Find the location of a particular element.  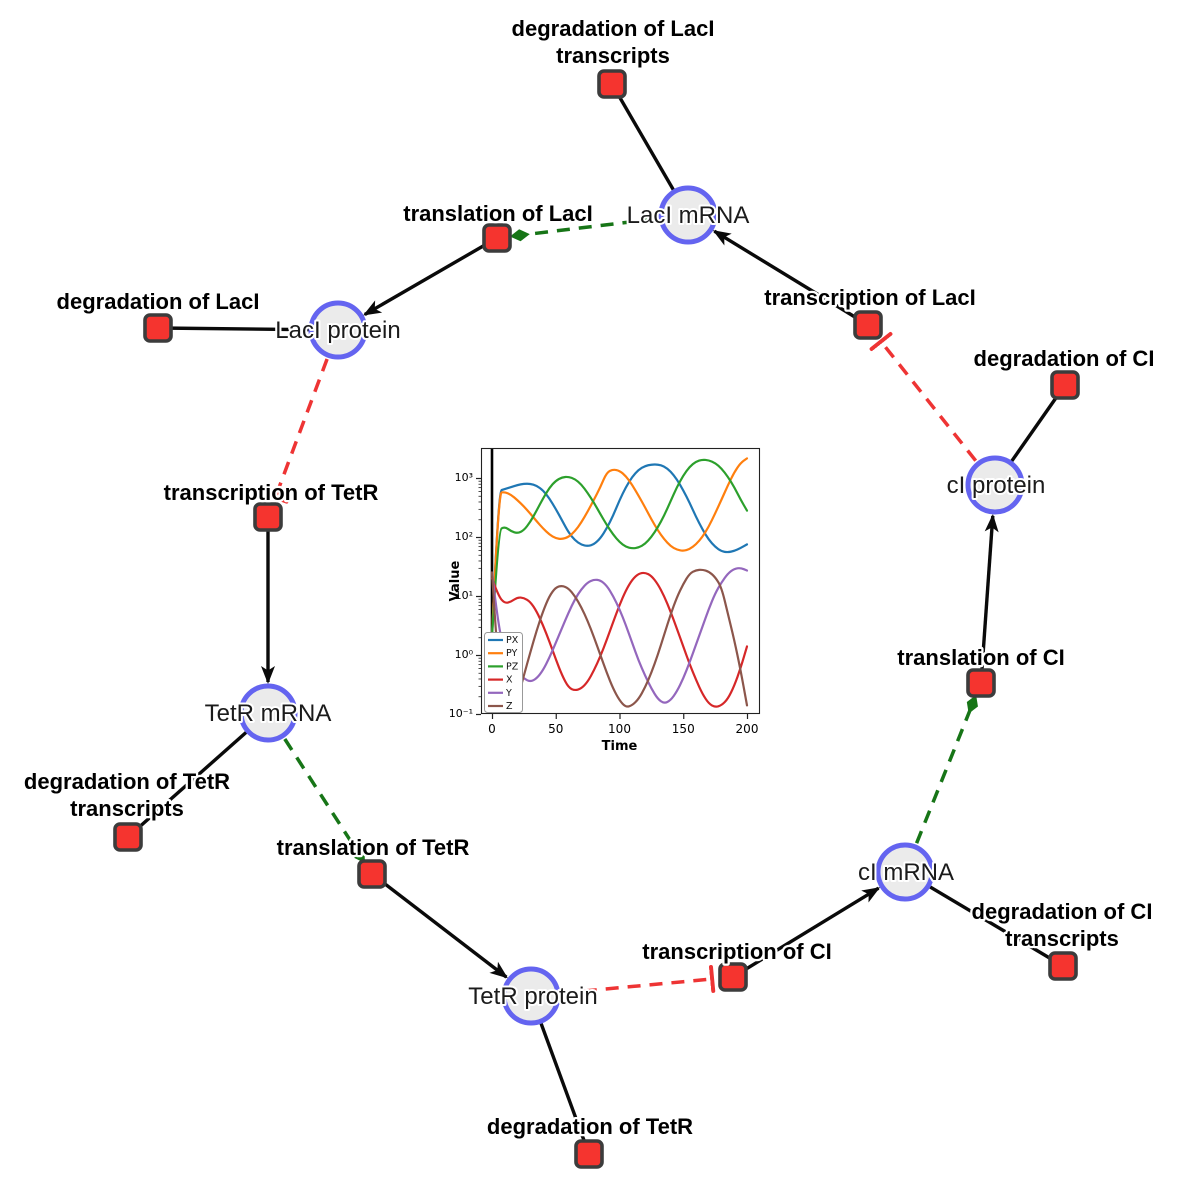

edge-transcription-ci-to-ci-mrna is located at coordinates (806, 932).